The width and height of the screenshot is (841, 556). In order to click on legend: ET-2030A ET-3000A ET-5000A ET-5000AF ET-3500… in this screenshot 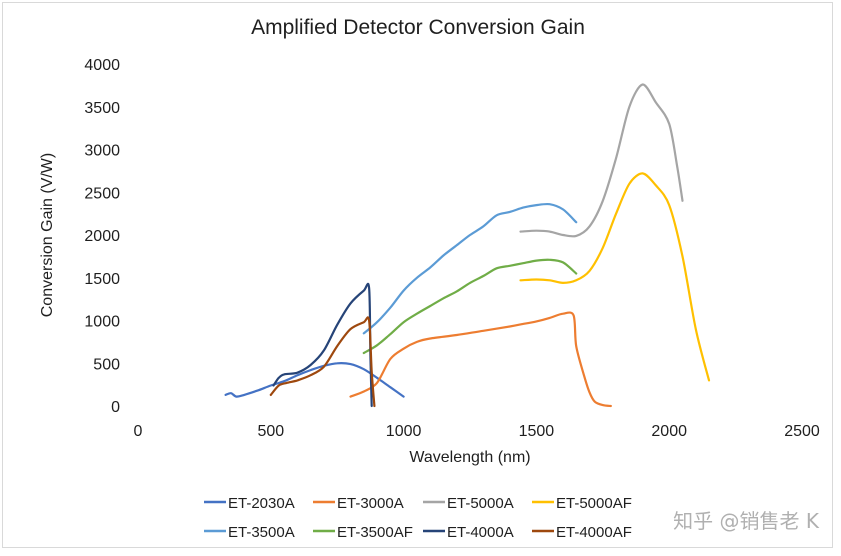, I will do `click(418, 518)`.